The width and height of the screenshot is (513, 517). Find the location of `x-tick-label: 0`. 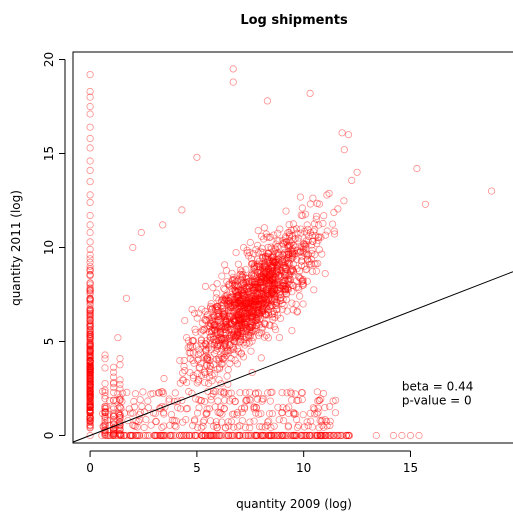

x-tick-label: 0 is located at coordinates (90, 468).